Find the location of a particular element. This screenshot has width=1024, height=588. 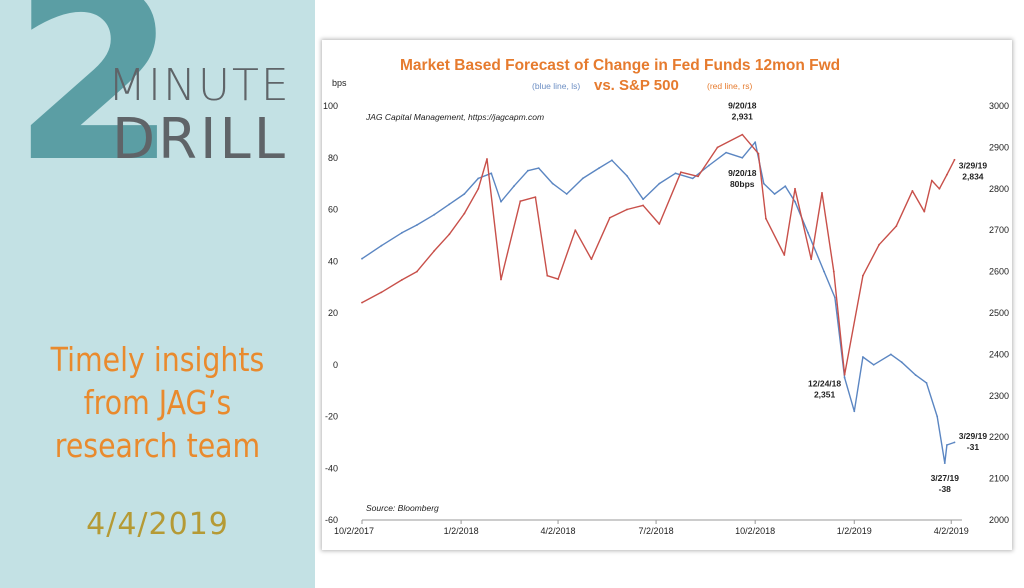

x-tick-label: 4/2/2019 is located at coordinates (951, 531).